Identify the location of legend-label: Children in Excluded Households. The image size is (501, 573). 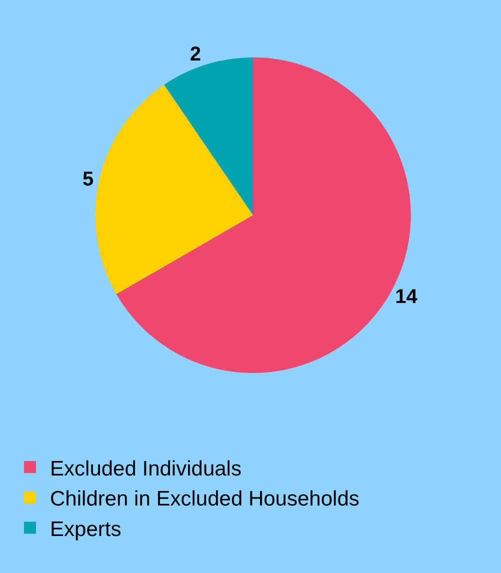
(205, 499).